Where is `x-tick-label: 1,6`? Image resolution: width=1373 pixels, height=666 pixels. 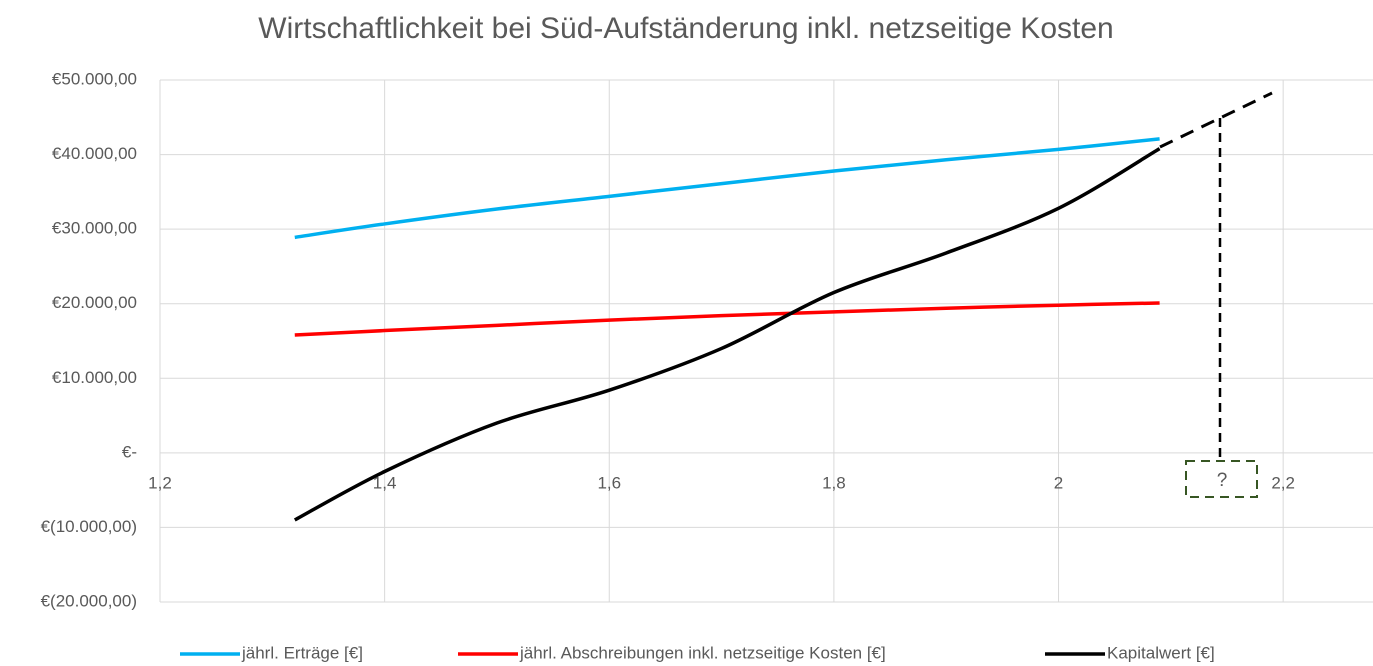
x-tick-label: 1,6 is located at coordinates (609, 482).